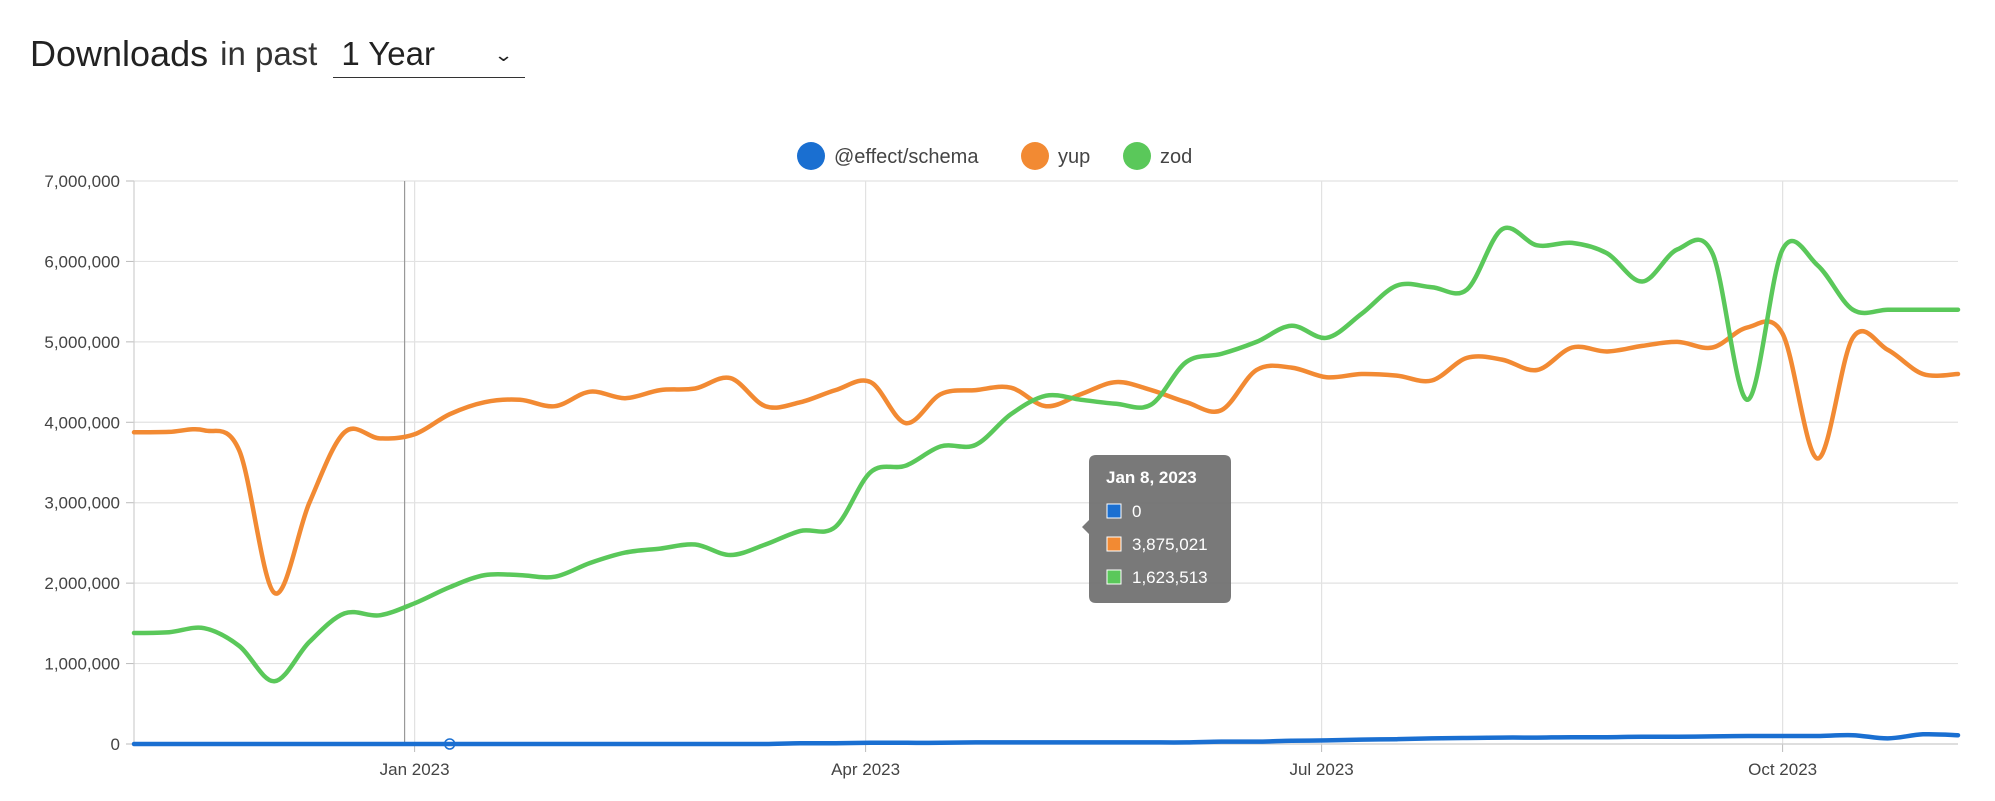 This screenshot has height=801, width=1995. What do you see at coordinates (994, 156) in the screenshot?
I see `legend: @effect/schema yup zod` at bounding box center [994, 156].